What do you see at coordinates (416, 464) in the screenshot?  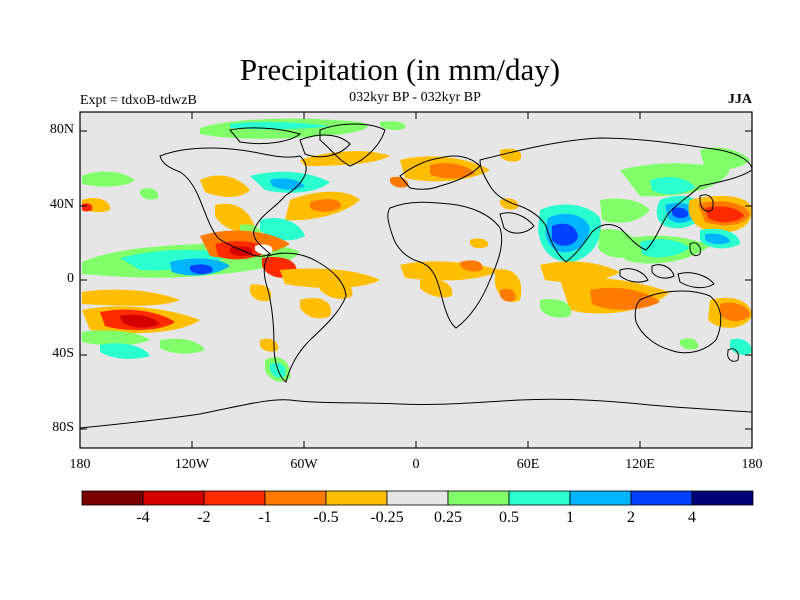 I see `lon-label-0: 0` at bounding box center [416, 464].